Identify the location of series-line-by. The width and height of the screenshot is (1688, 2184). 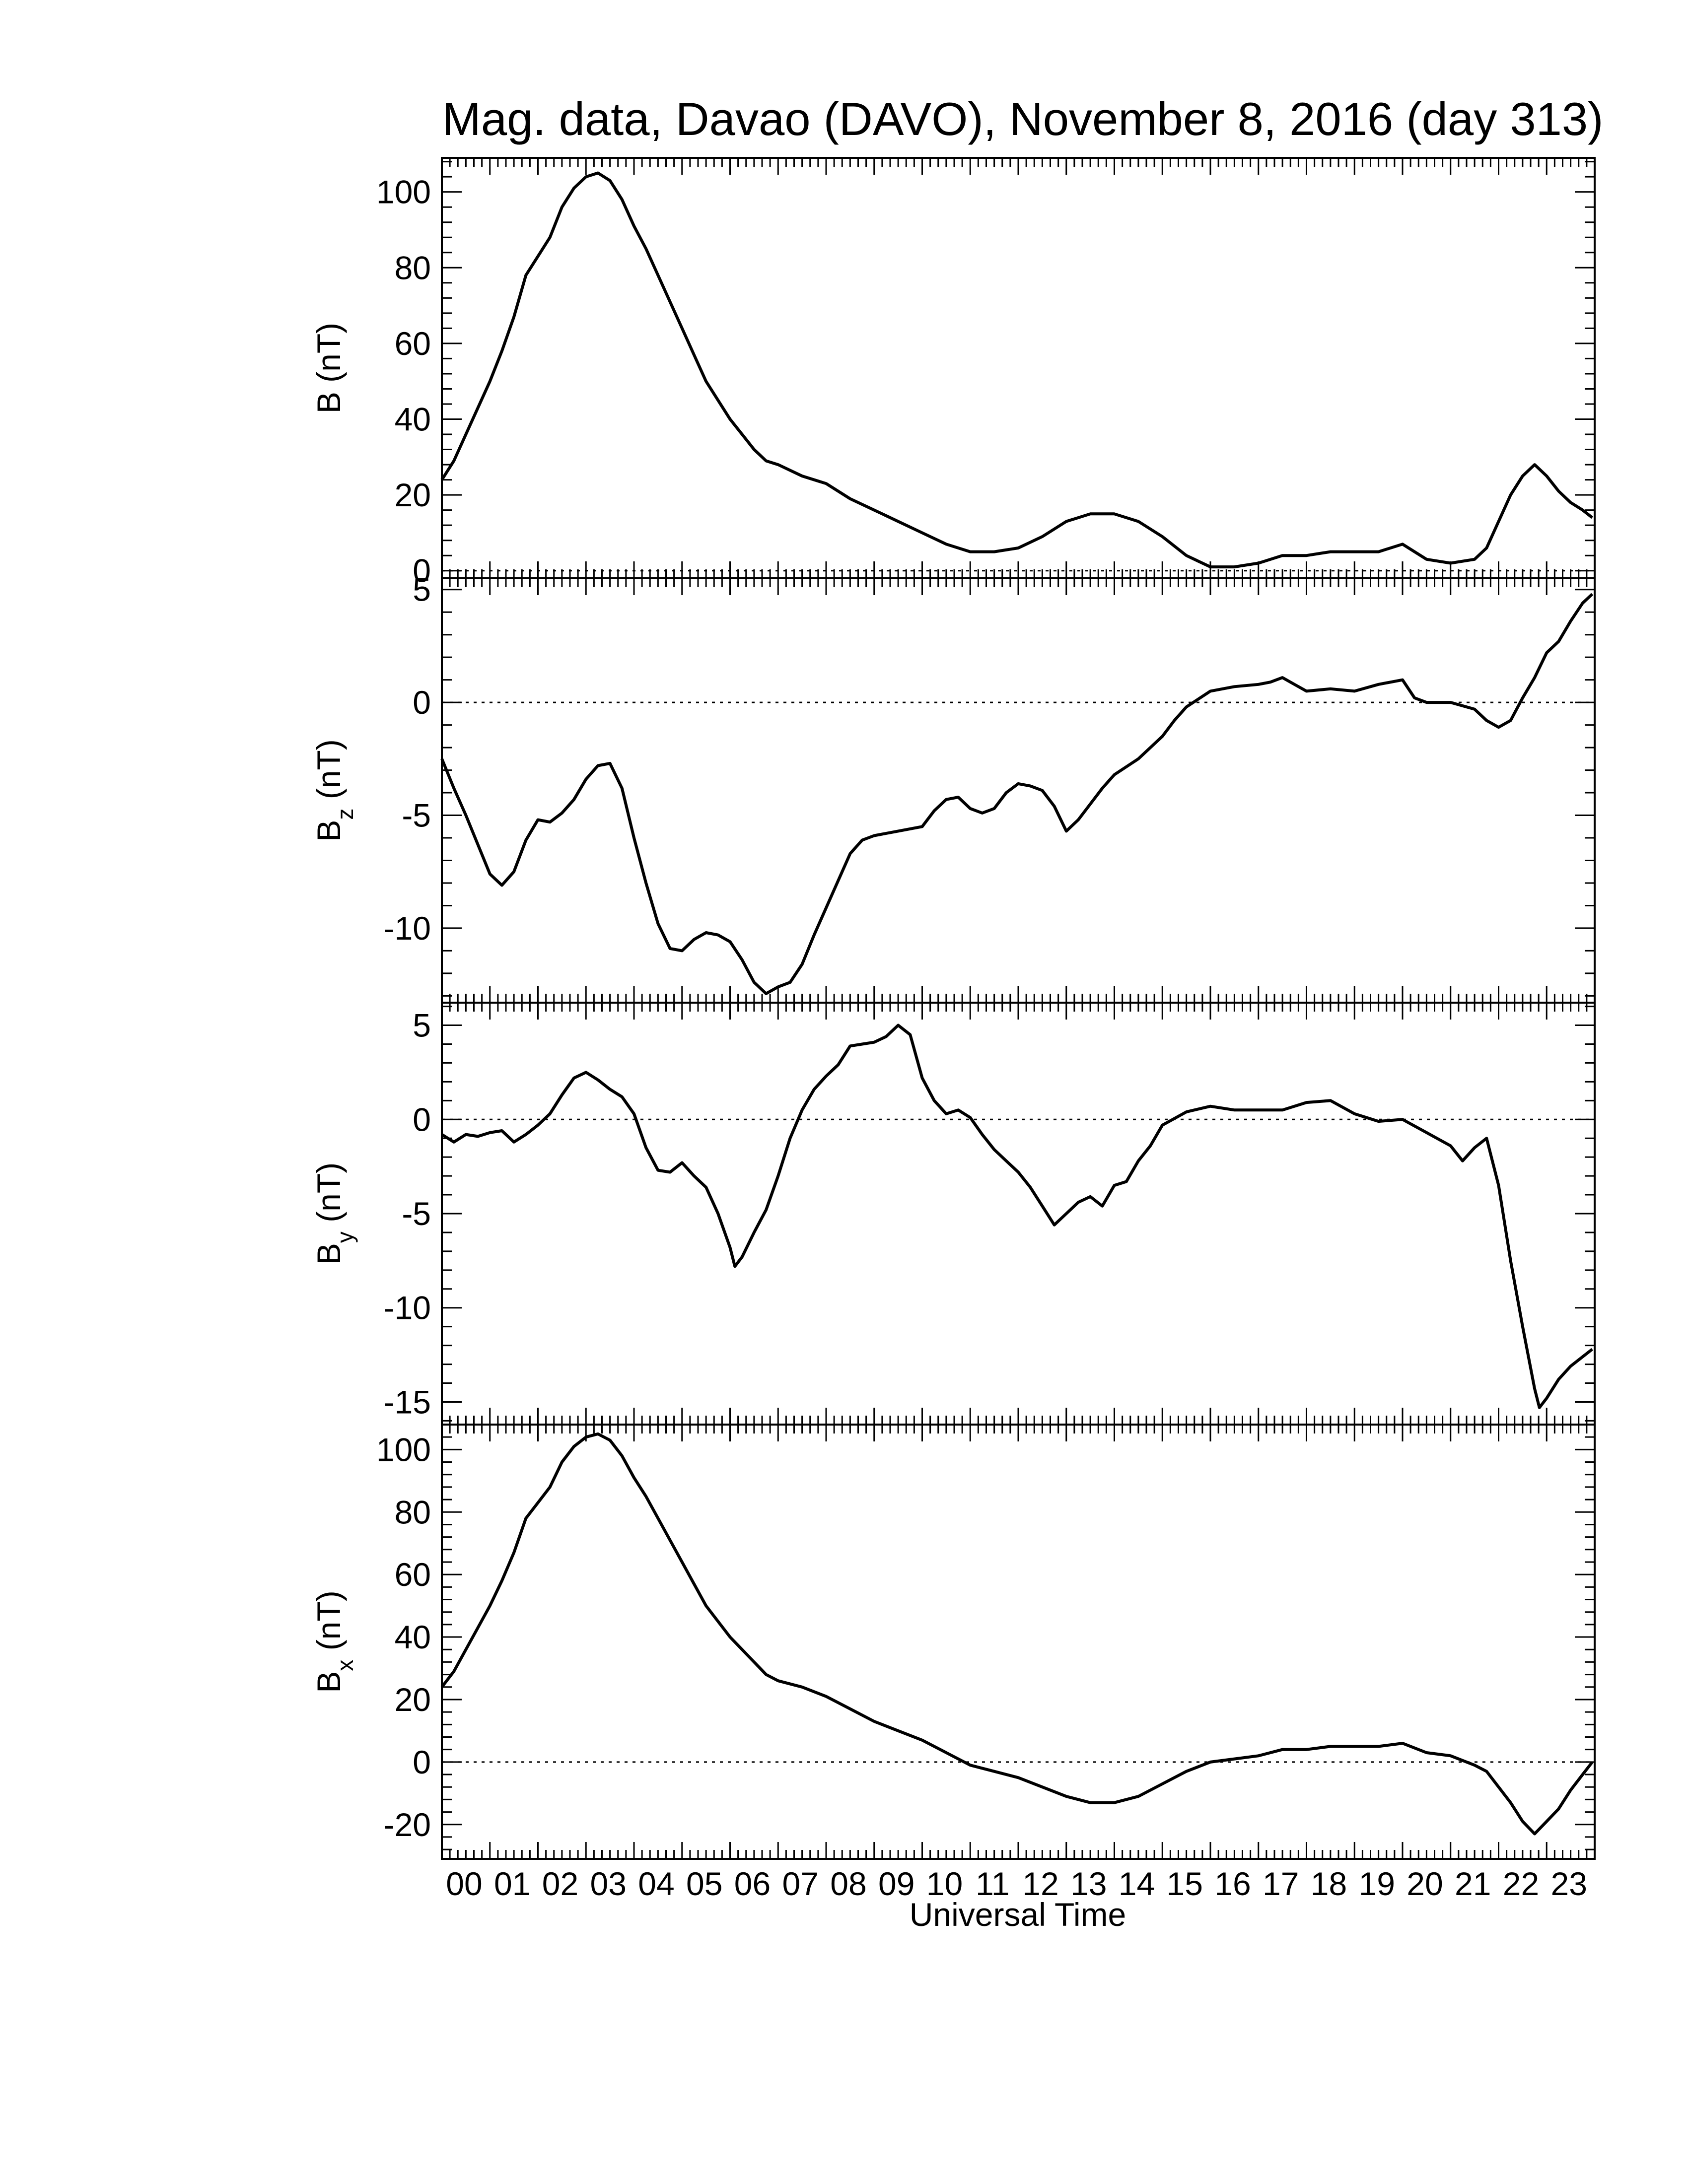
(1017, 1216).